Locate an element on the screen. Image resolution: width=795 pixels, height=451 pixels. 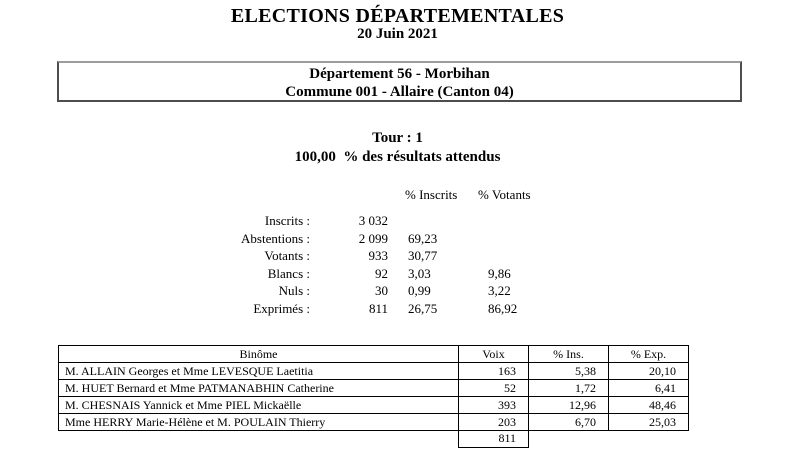
summary-label: Exprimés : is located at coordinates (281, 308).